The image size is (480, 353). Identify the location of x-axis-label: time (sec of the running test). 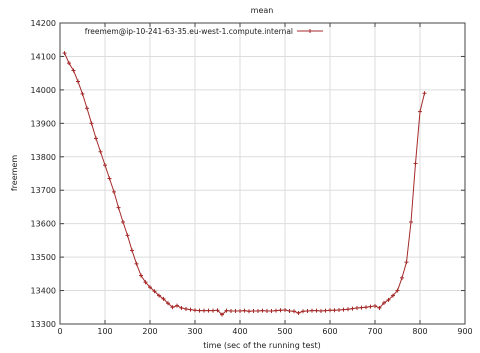
(262, 345).